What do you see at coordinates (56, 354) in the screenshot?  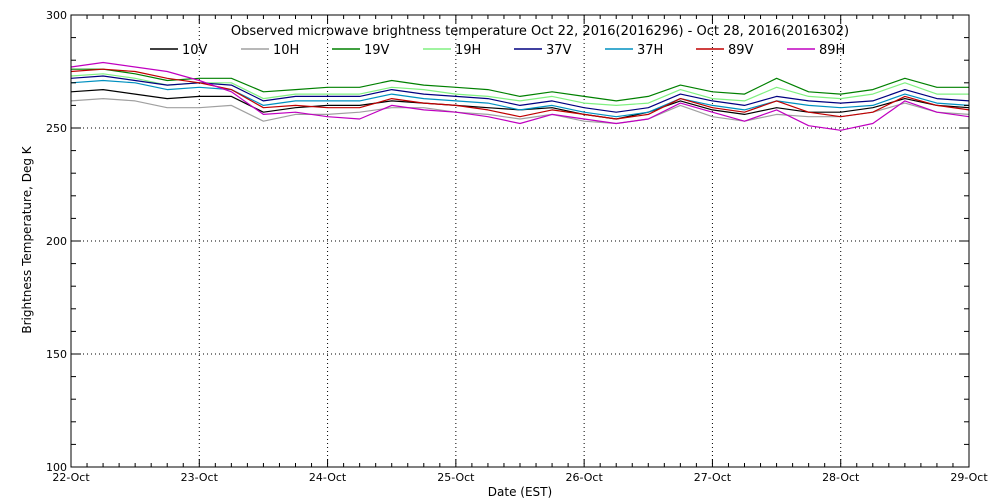 I see `y-tick-label: 150` at bounding box center [56, 354].